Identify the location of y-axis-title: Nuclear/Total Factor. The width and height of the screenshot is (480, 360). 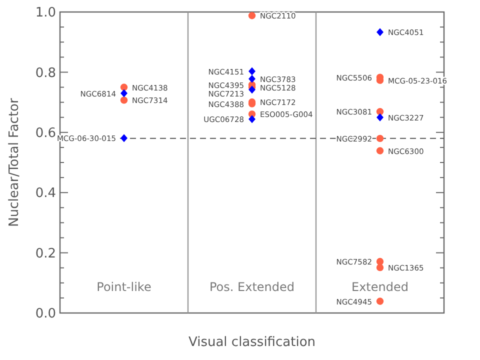
(14, 162).